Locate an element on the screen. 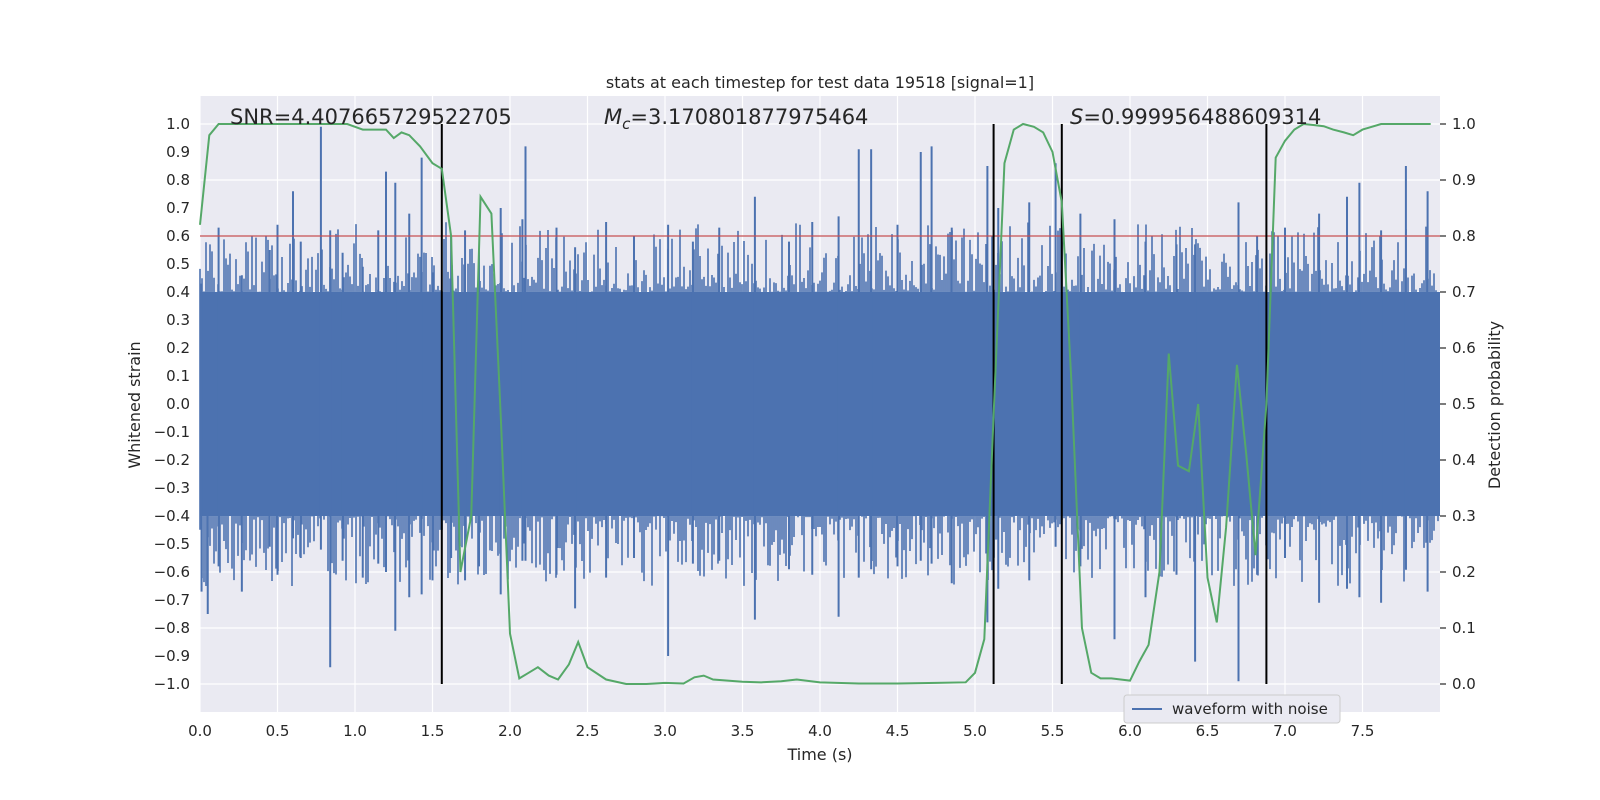  x-tick-label: 6.5 is located at coordinates (1208, 731).